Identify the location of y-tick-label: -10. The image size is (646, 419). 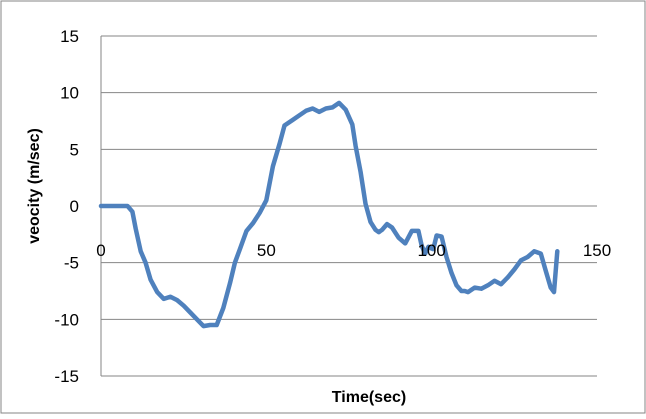
(66, 319).